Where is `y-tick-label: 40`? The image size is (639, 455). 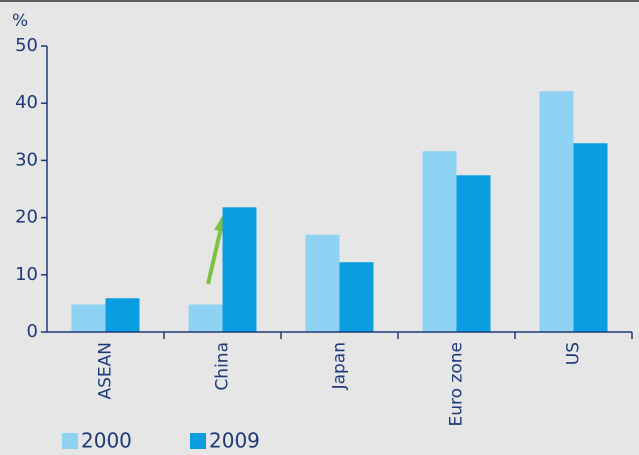 y-tick-label: 40 is located at coordinates (26, 102).